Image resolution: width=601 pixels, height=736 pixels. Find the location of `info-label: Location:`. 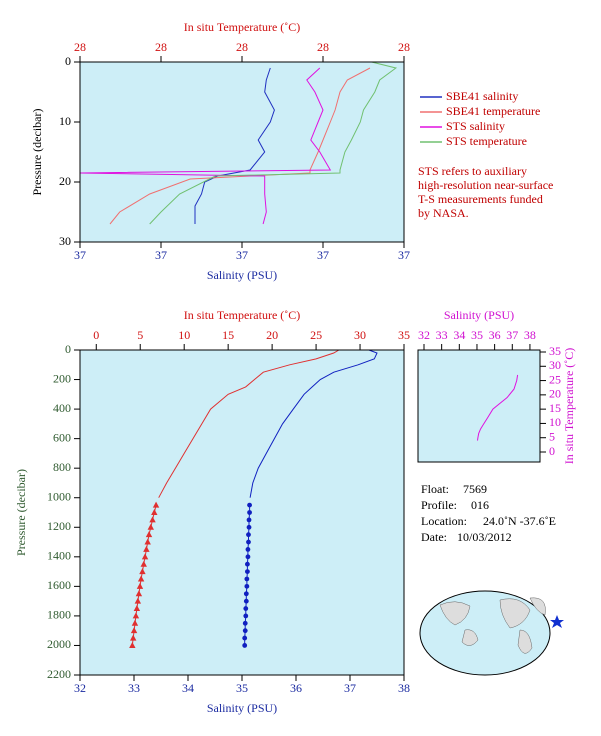

info-label: Location: is located at coordinates (444, 521).